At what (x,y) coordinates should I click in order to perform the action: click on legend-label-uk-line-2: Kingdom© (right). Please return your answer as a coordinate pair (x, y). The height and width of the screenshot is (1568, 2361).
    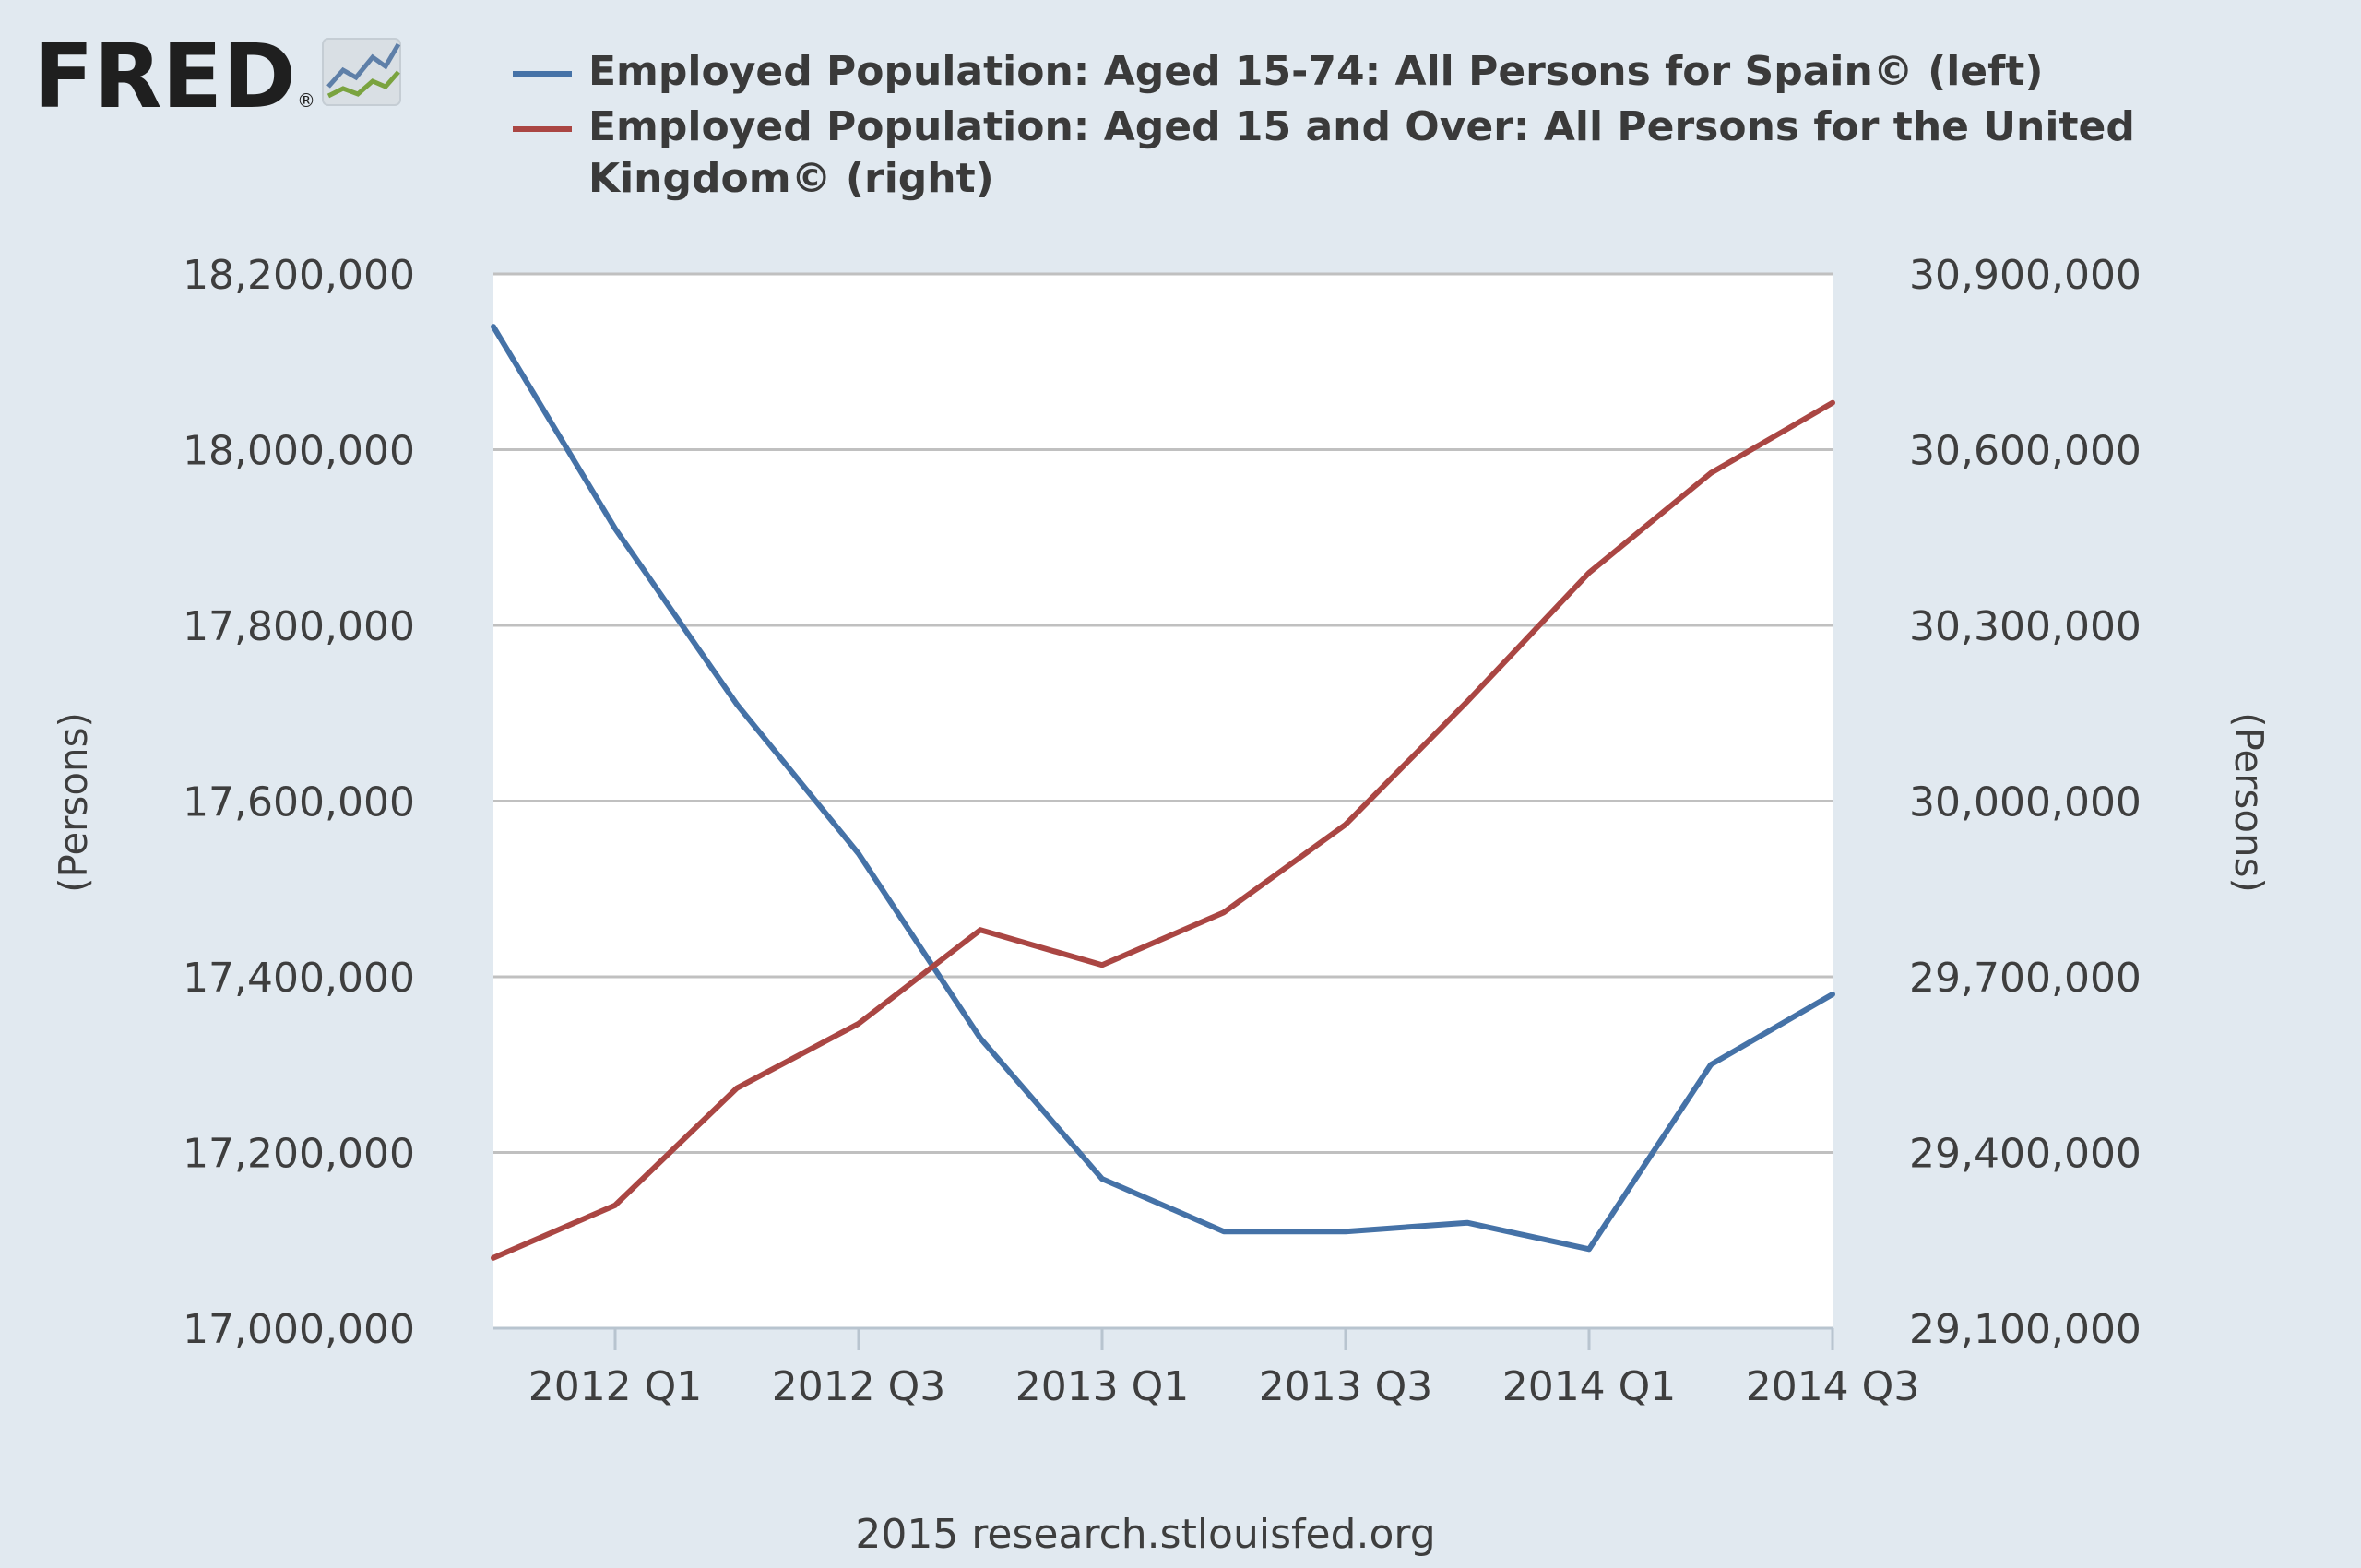
    Looking at the image, I should click on (791, 178).